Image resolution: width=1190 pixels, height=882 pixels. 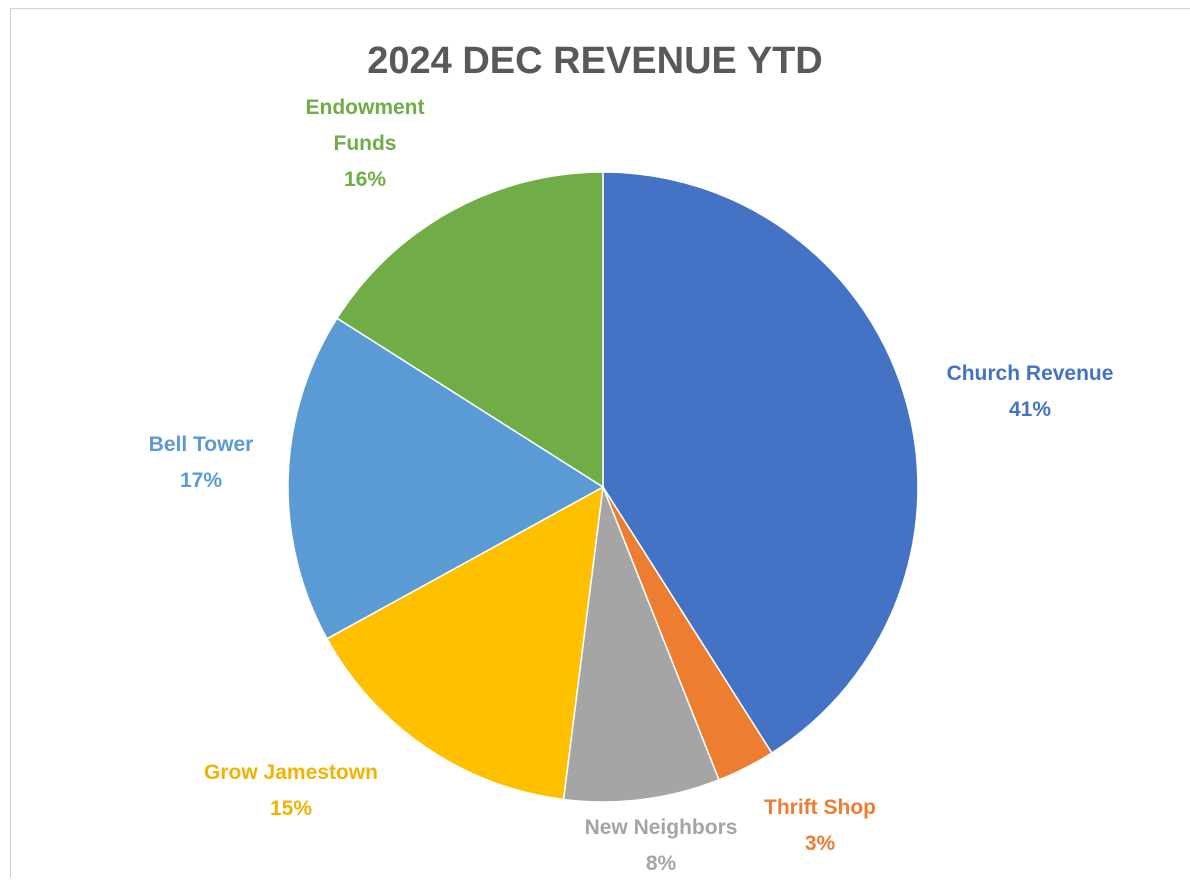 I want to click on category-label: Church Revenue, so click(x=1030, y=373).